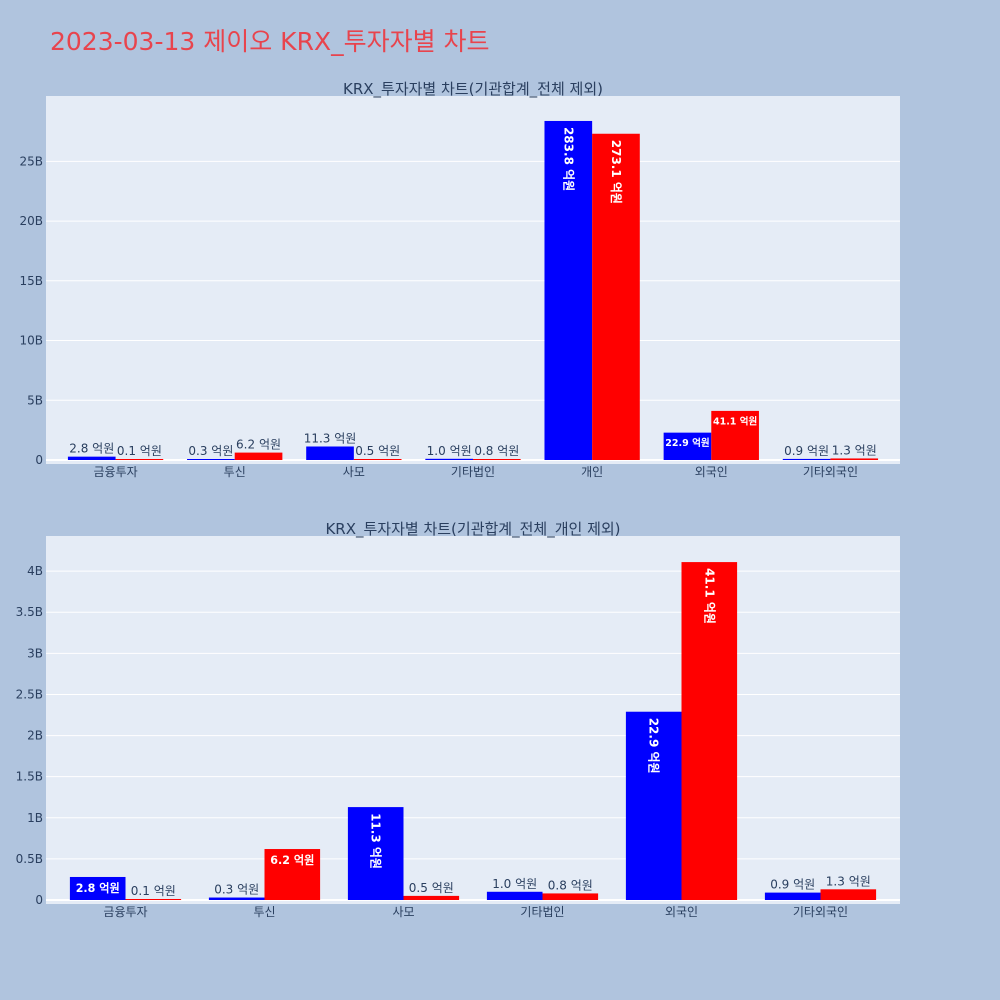  What do you see at coordinates (35, 571) in the screenshot?
I see `y-tick-label: 4B` at bounding box center [35, 571].